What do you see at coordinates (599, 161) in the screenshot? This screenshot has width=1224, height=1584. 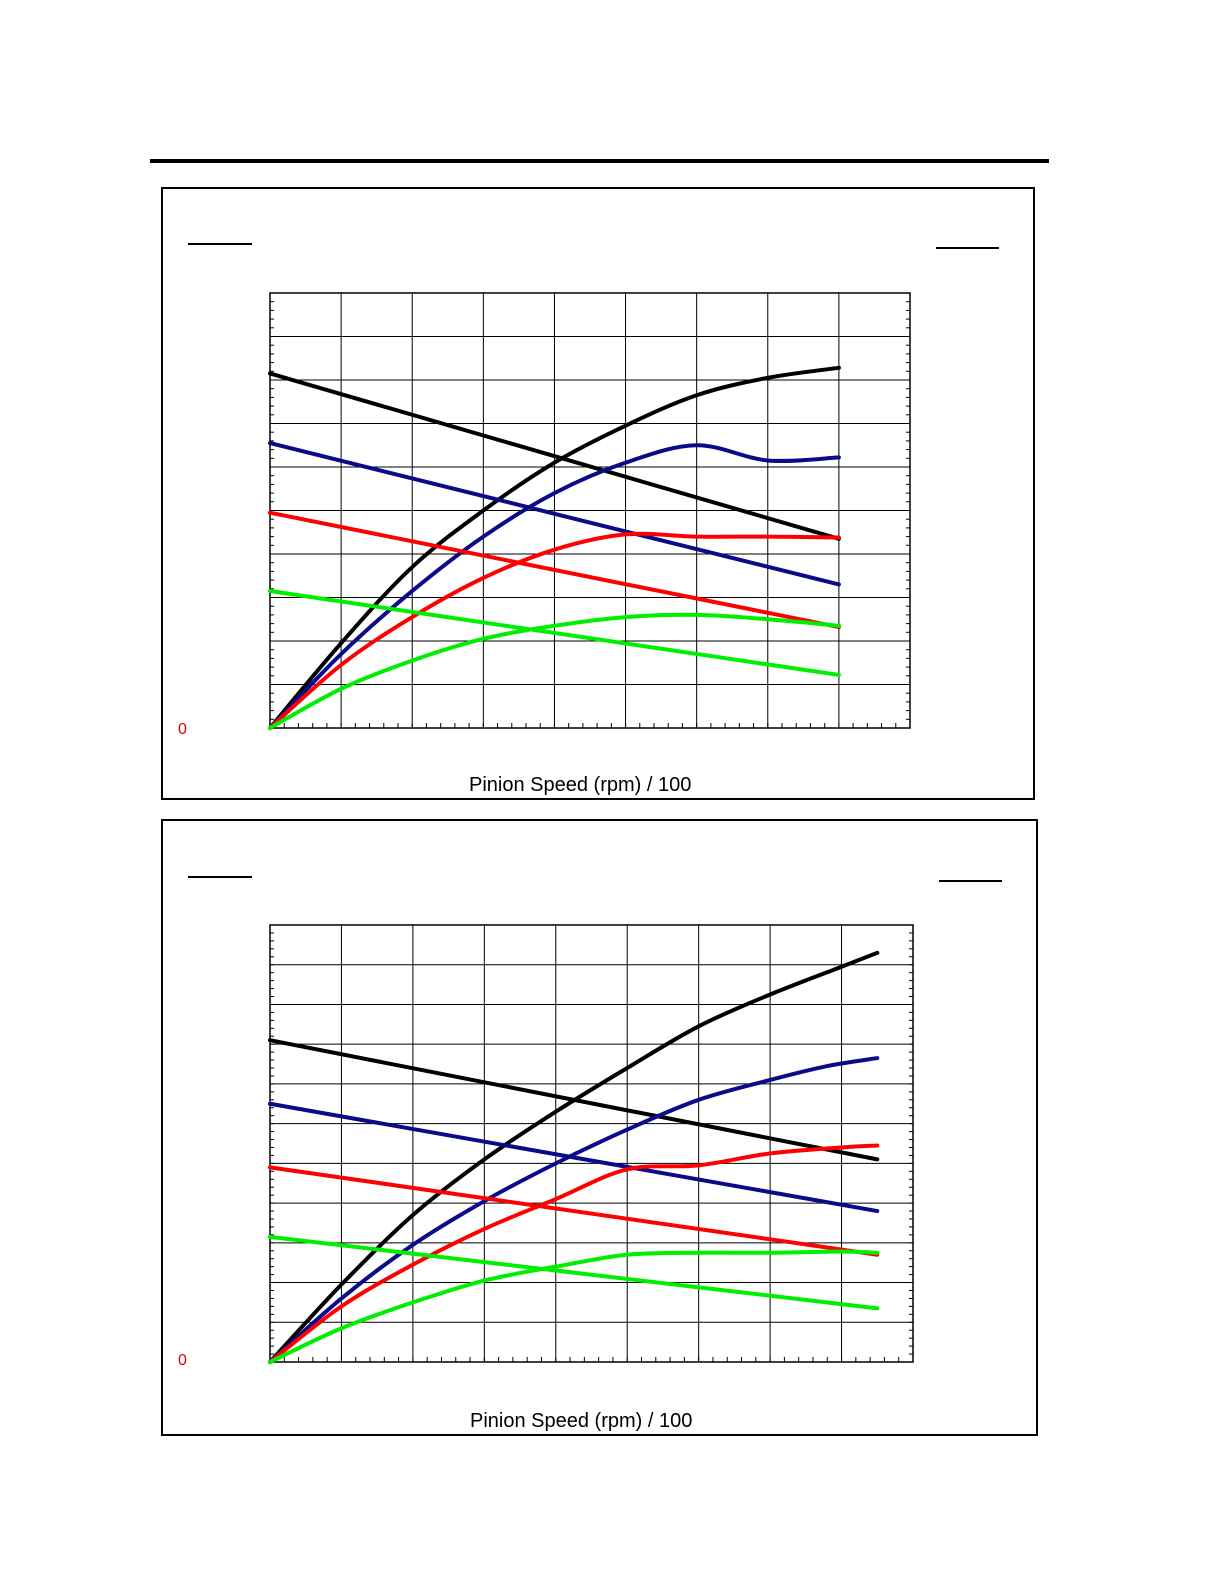 I see `top-rule` at bounding box center [599, 161].